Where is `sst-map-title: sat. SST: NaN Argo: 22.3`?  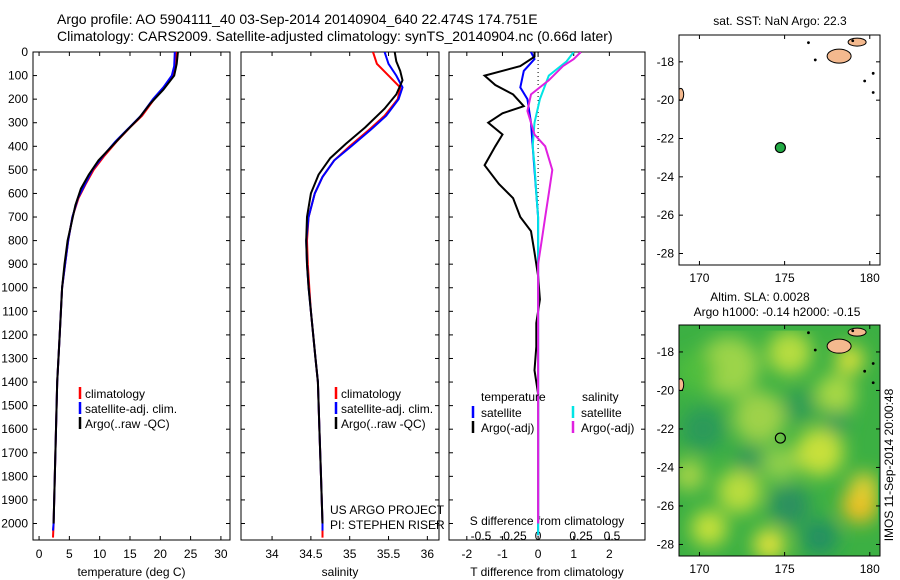
sst-map-title: sat. SST: NaN Argo: 22.3 is located at coordinates (780, 21).